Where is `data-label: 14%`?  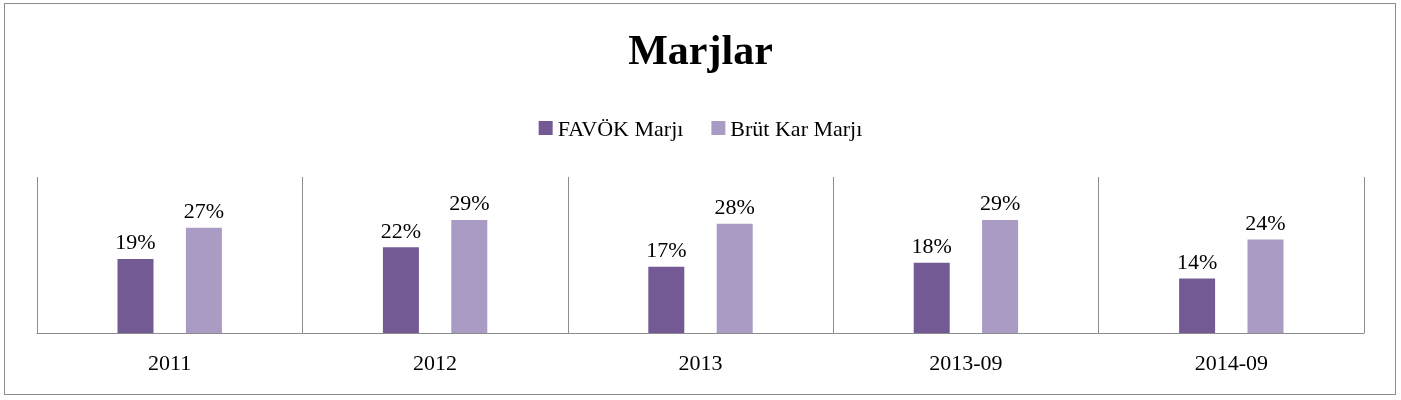 data-label: 14% is located at coordinates (1197, 261).